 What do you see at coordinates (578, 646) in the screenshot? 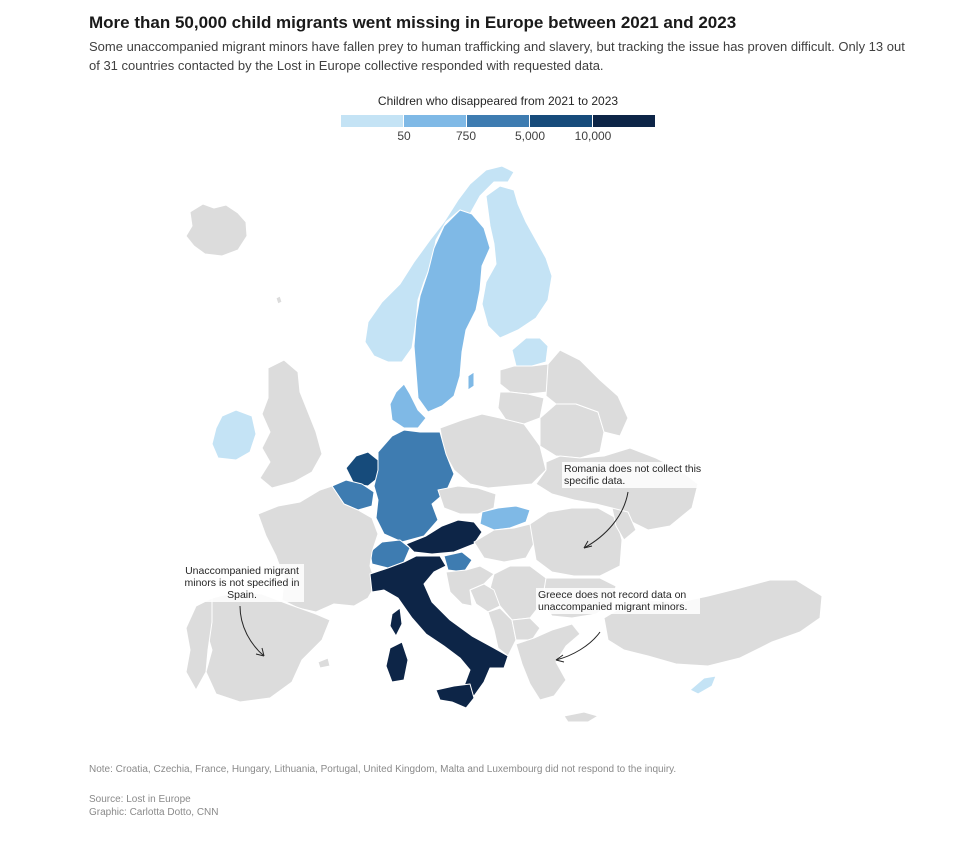
I see `arrow-greece` at bounding box center [578, 646].